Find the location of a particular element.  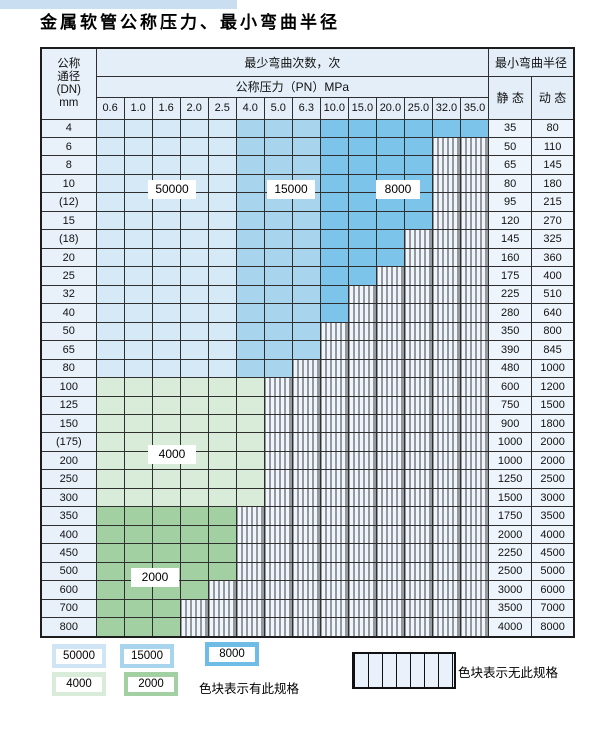

legend-swatch-8000: 8000 is located at coordinates (232, 654).